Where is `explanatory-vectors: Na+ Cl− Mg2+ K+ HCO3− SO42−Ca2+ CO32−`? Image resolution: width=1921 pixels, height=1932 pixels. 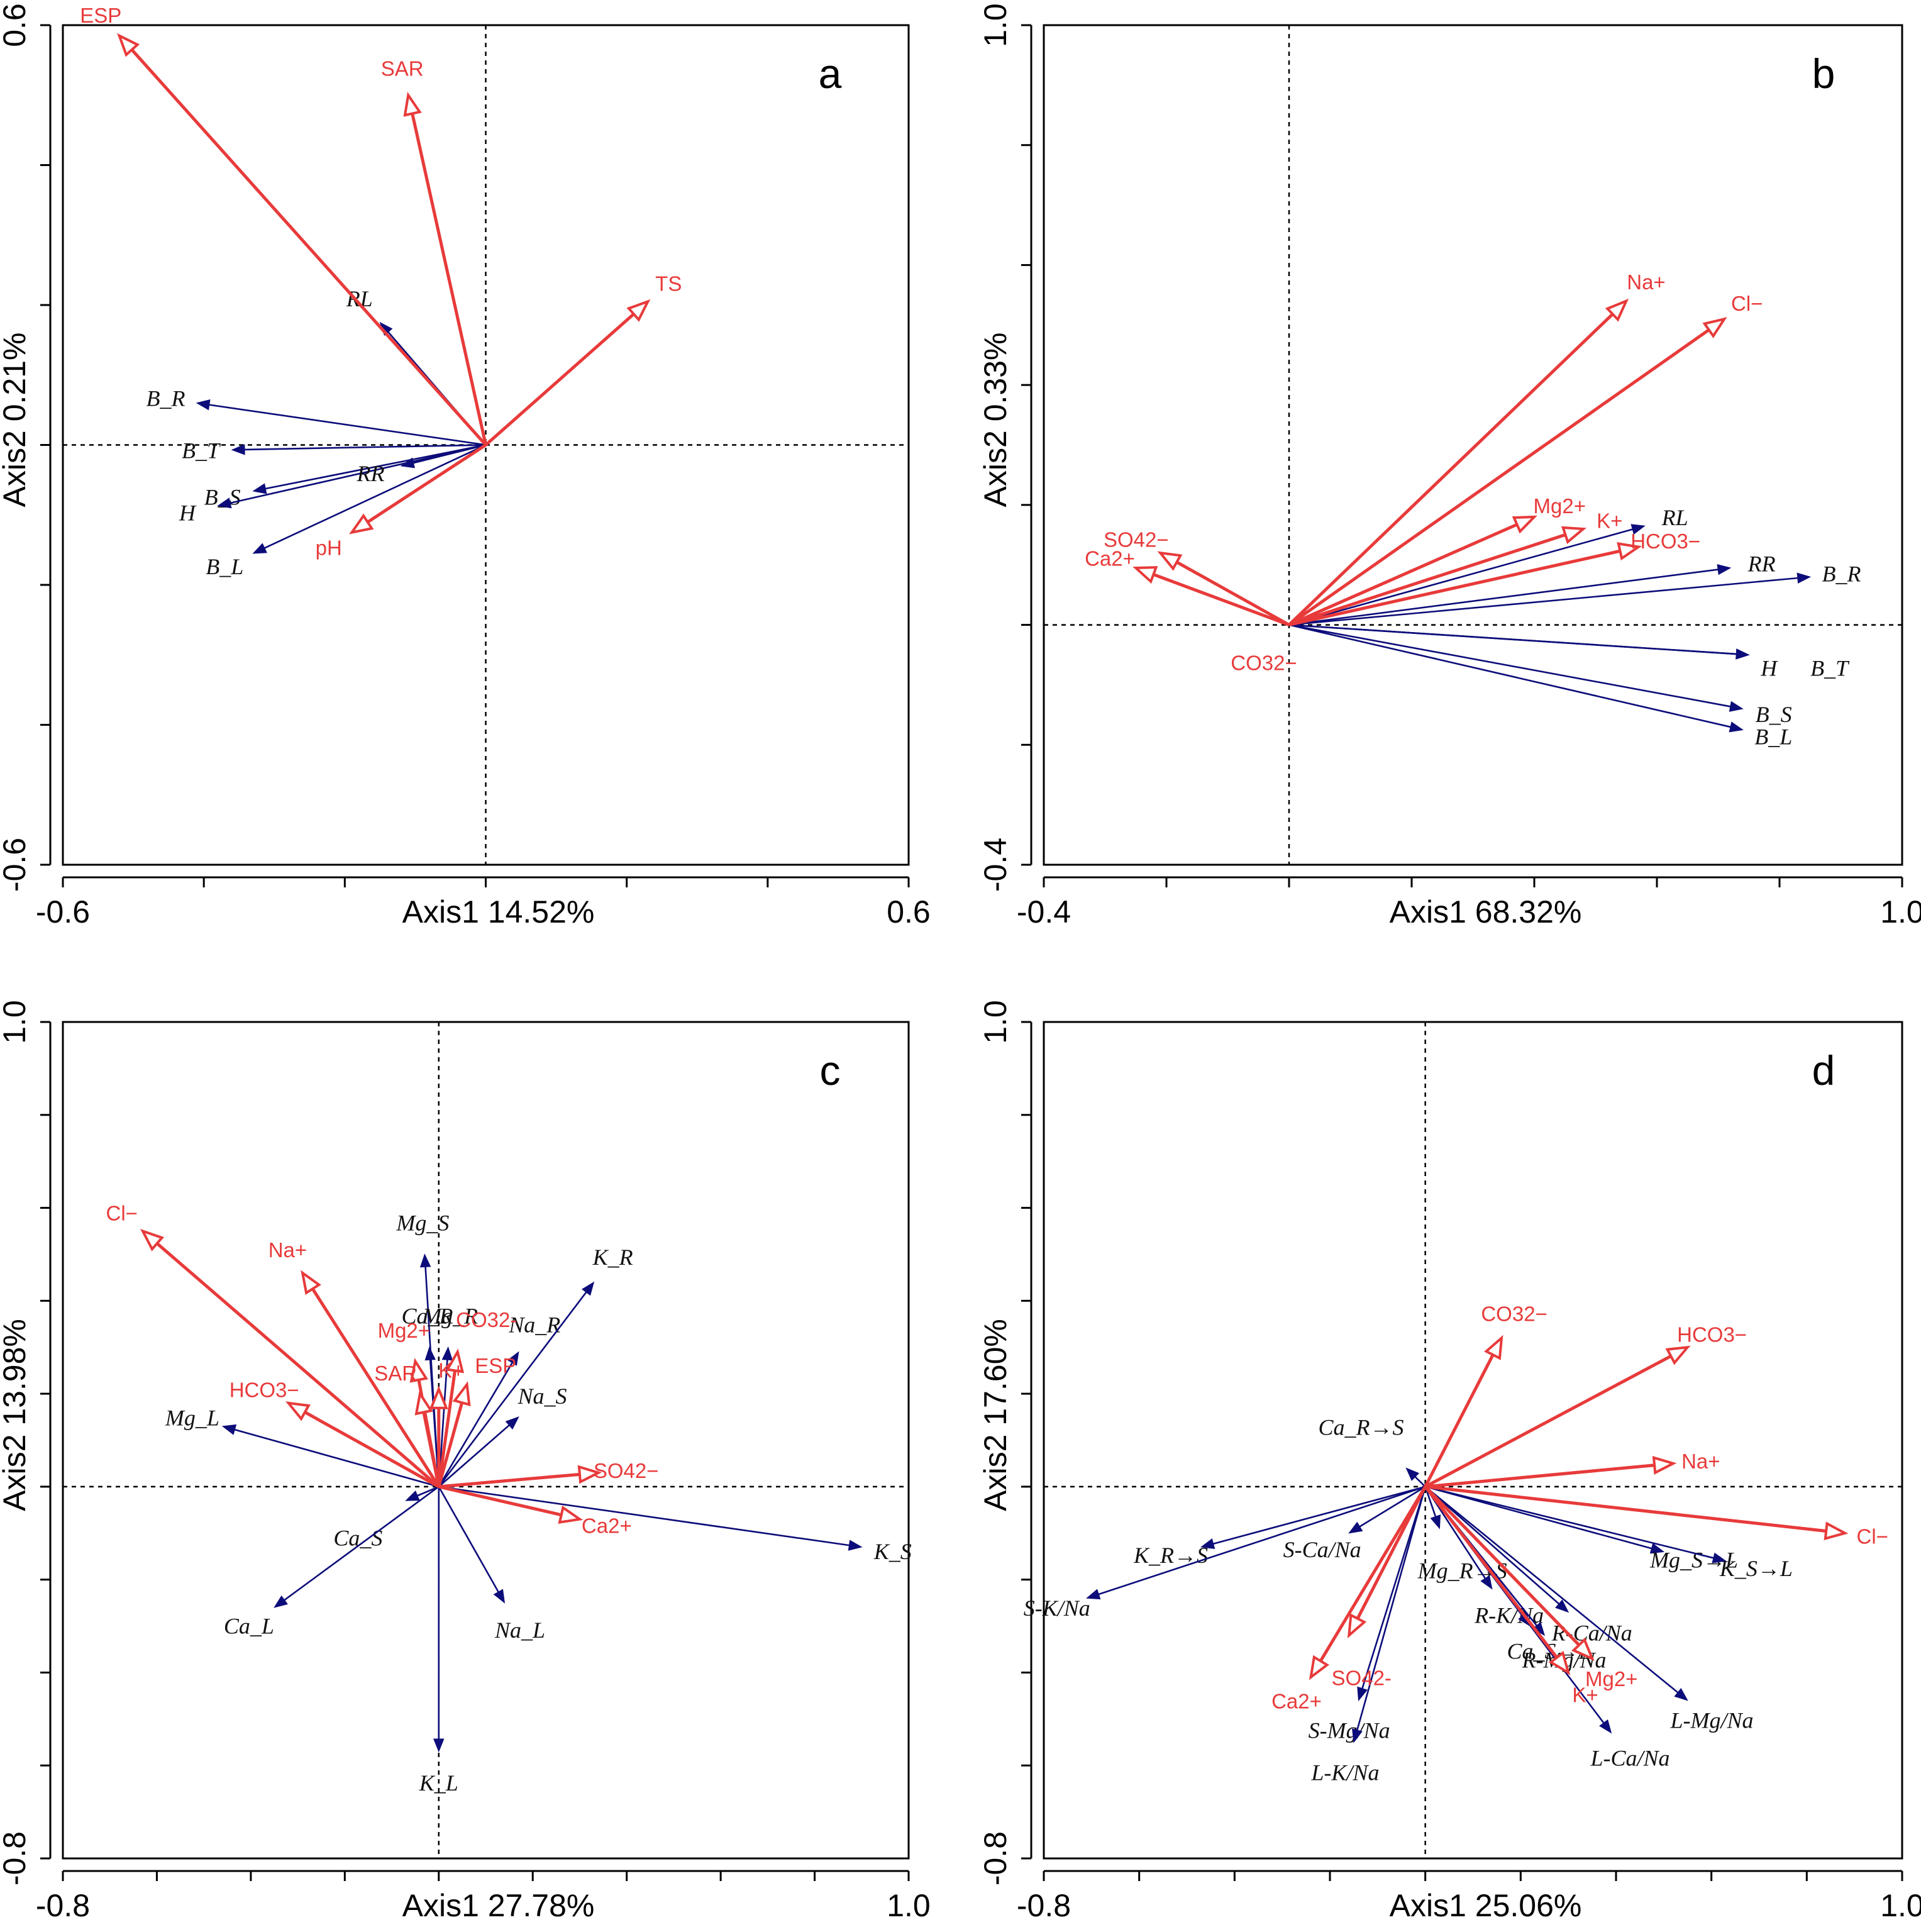
explanatory-vectors: Na+ Cl− Mg2+ K+ HCO3− SO42−Ca2+ CO32− is located at coordinates (1424, 472).